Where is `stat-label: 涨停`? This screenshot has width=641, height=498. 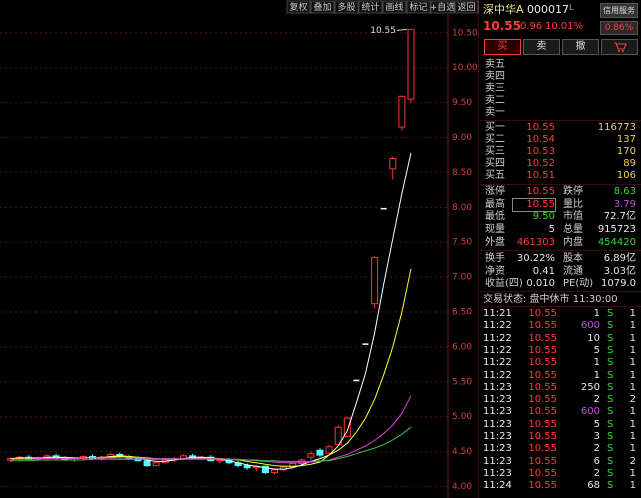 stat-label: 涨停 is located at coordinates (495, 191).